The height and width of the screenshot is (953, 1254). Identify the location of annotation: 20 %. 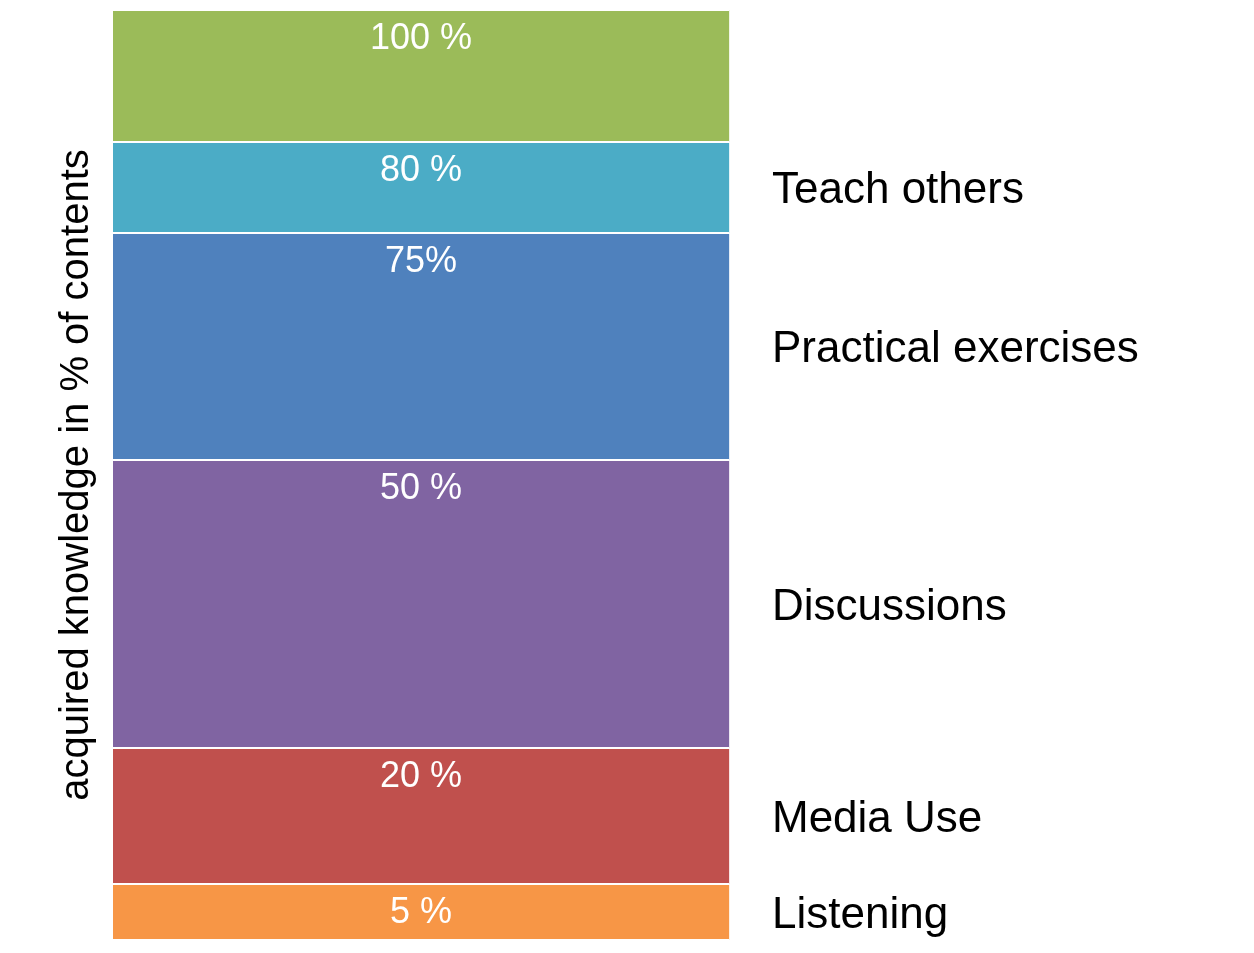
(421, 774).